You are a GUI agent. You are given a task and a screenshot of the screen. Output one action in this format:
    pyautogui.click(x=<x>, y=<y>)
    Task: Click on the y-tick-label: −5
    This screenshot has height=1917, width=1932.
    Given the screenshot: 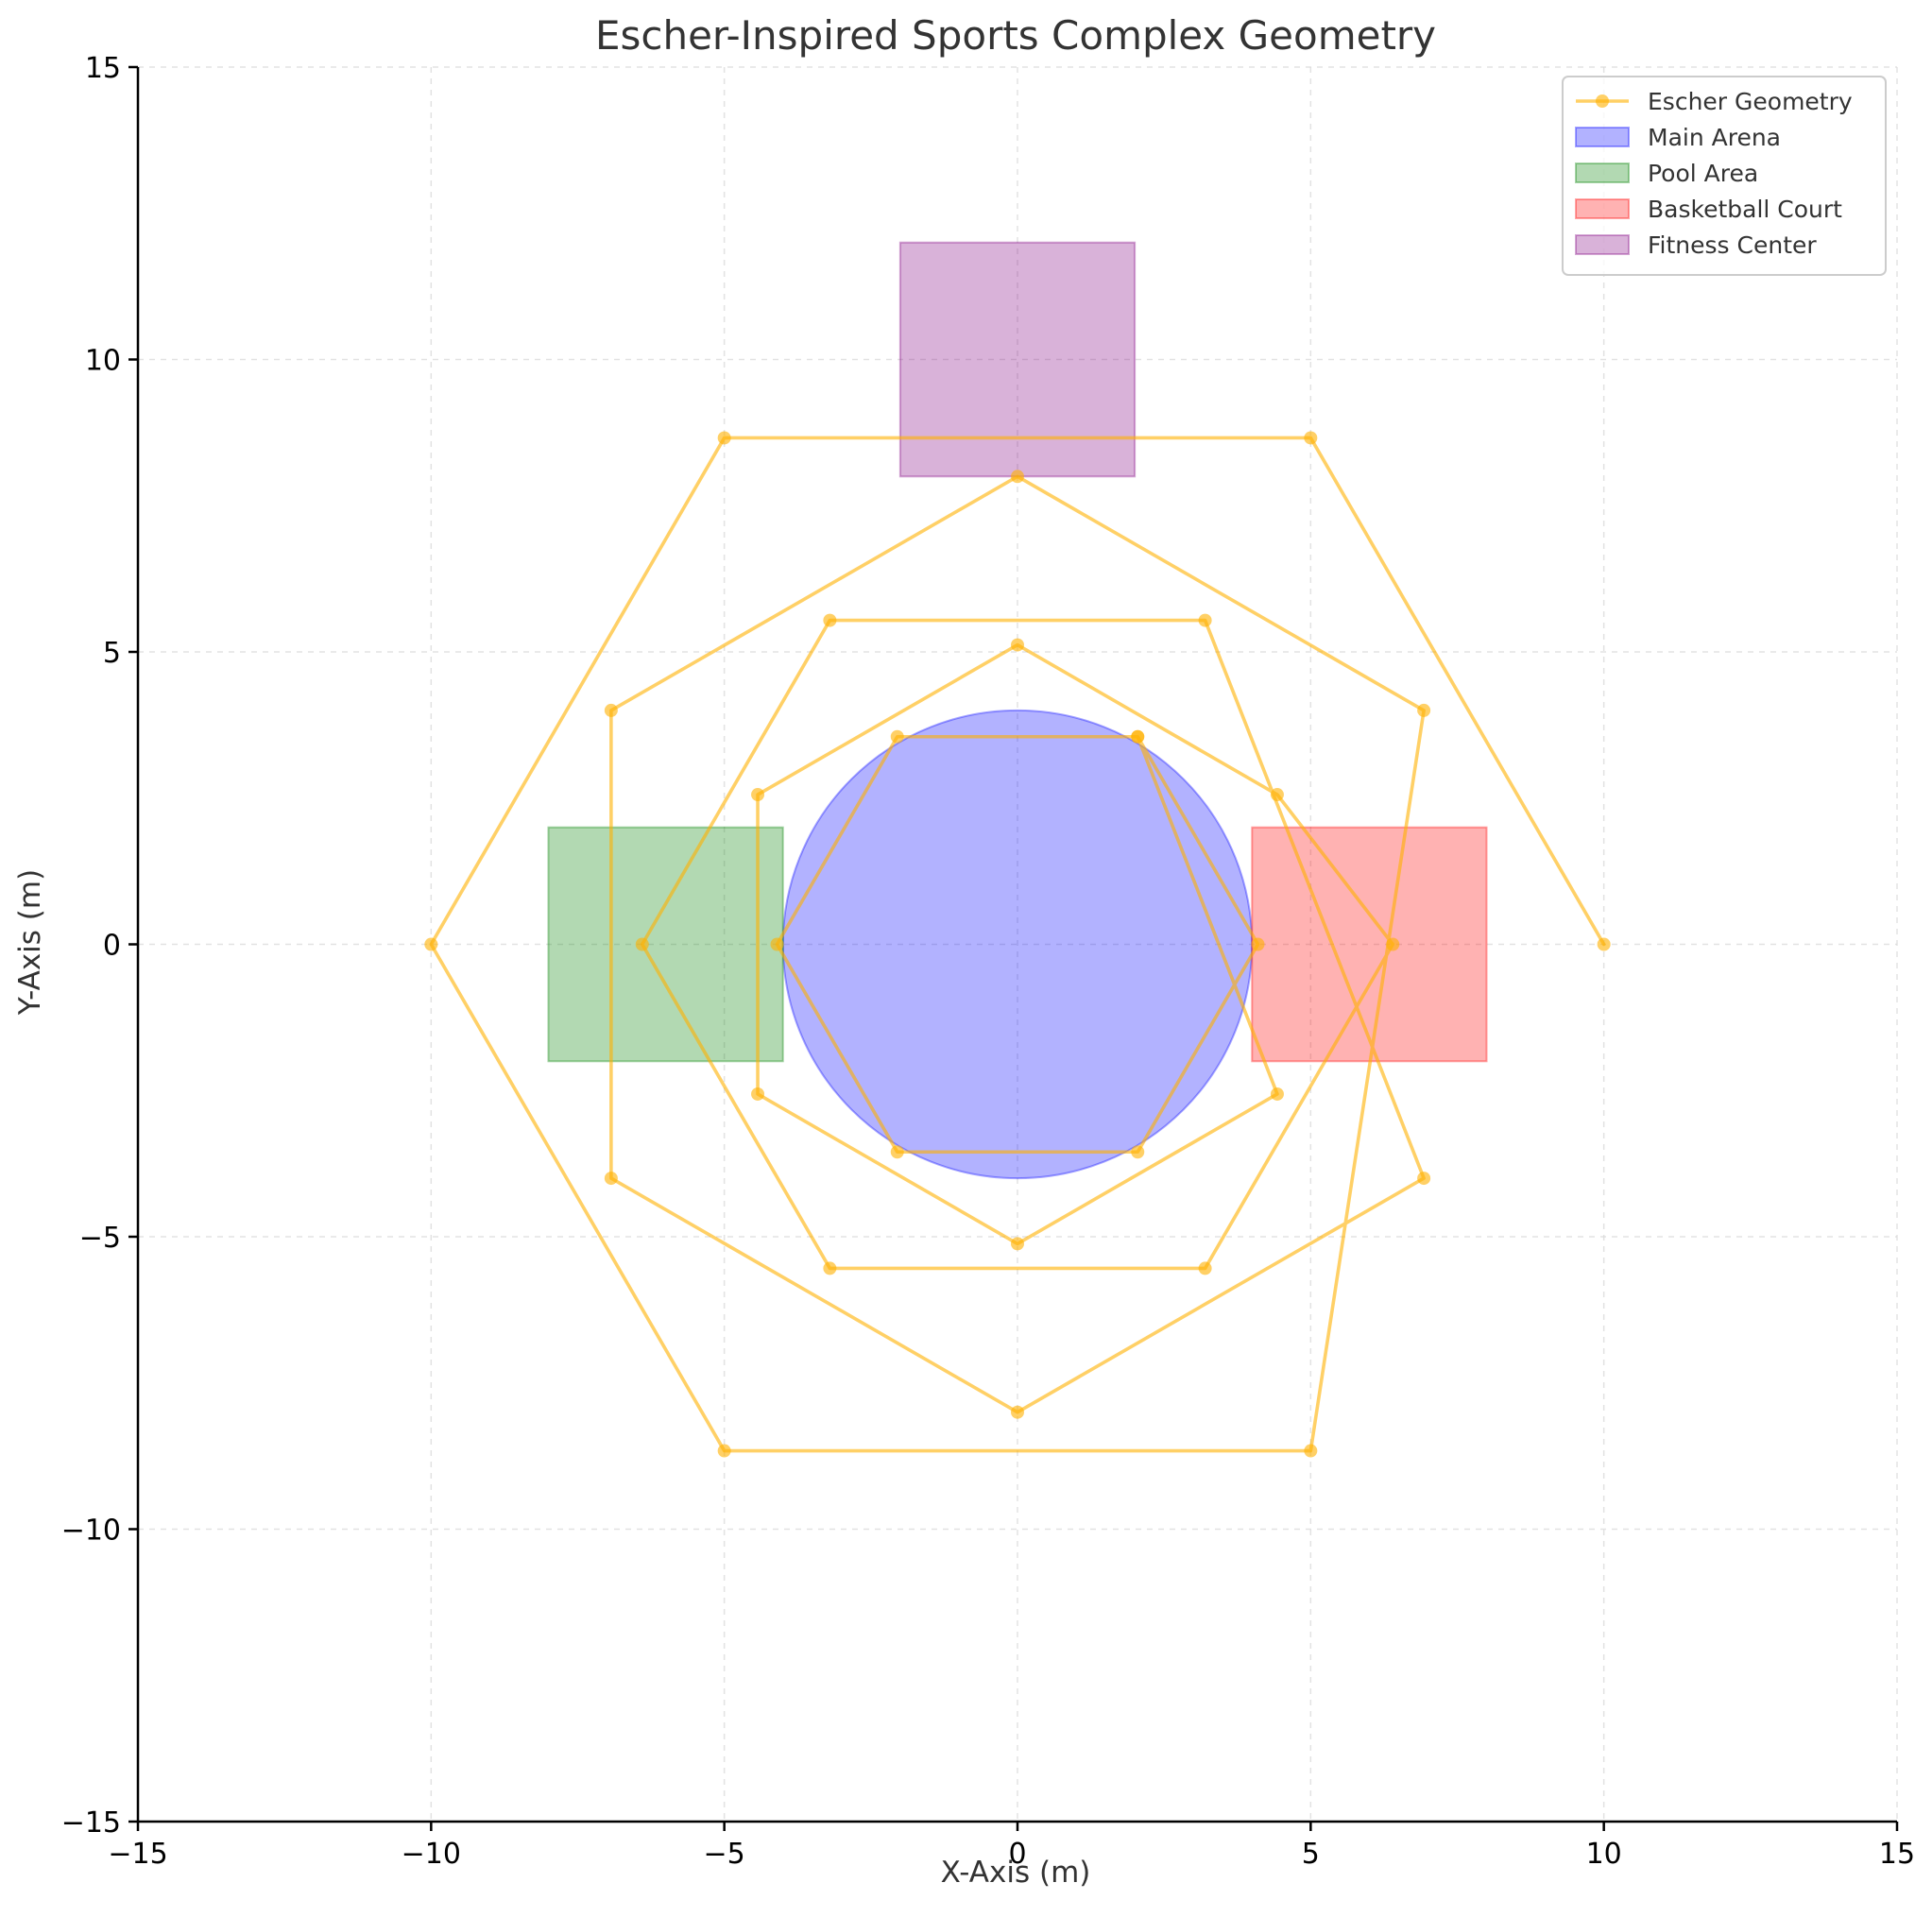 What is the action you would take?
    pyautogui.click(x=100, y=1238)
    